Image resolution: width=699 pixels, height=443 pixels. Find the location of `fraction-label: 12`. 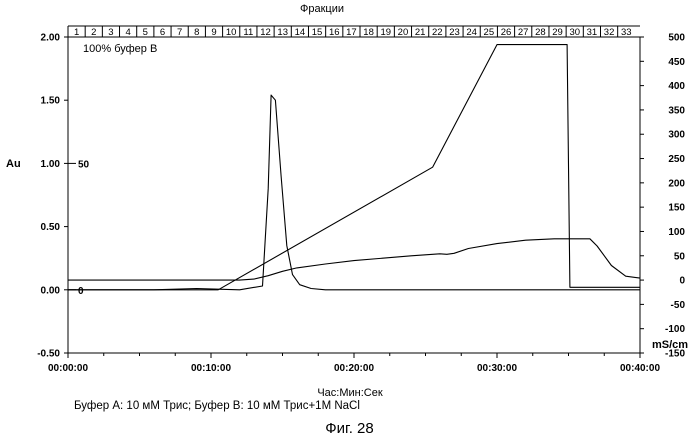

fraction-label: 12 is located at coordinates (265, 32).